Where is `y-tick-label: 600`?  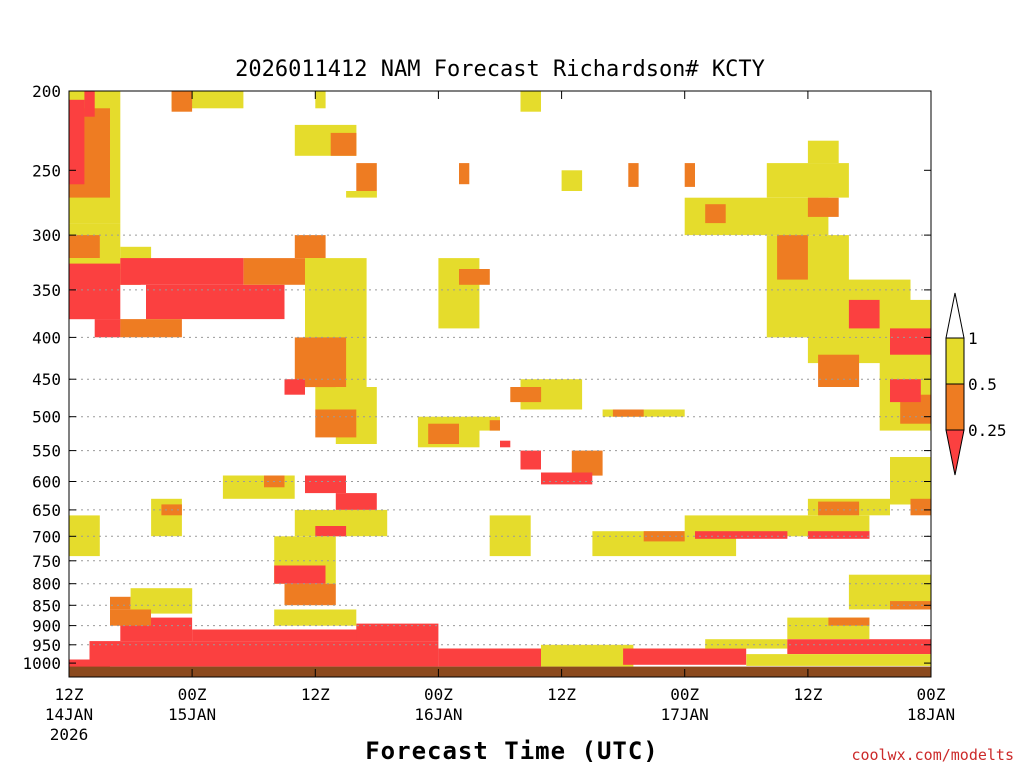
y-tick-label: 600 is located at coordinates (46, 482).